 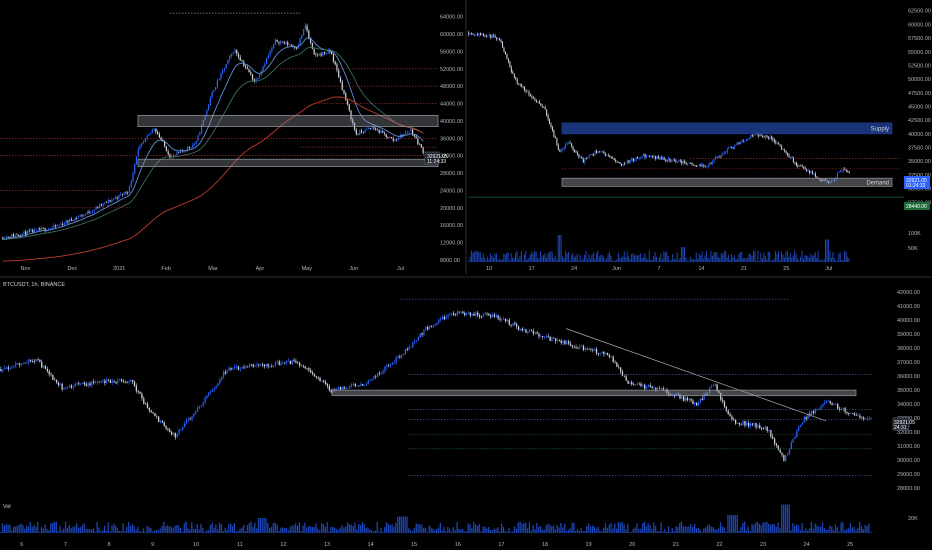 What do you see at coordinates (34, 285) in the screenshot?
I see `h1-symbol-title: BTCUSDT, 1h, BINANCE` at bounding box center [34, 285].